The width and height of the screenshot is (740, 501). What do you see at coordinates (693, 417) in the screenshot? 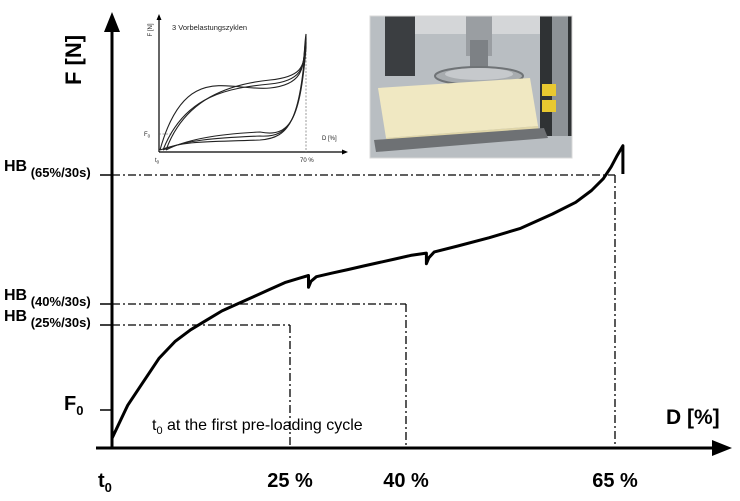
I see `x-axis-label: D [%]` at bounding box center [693, 417].